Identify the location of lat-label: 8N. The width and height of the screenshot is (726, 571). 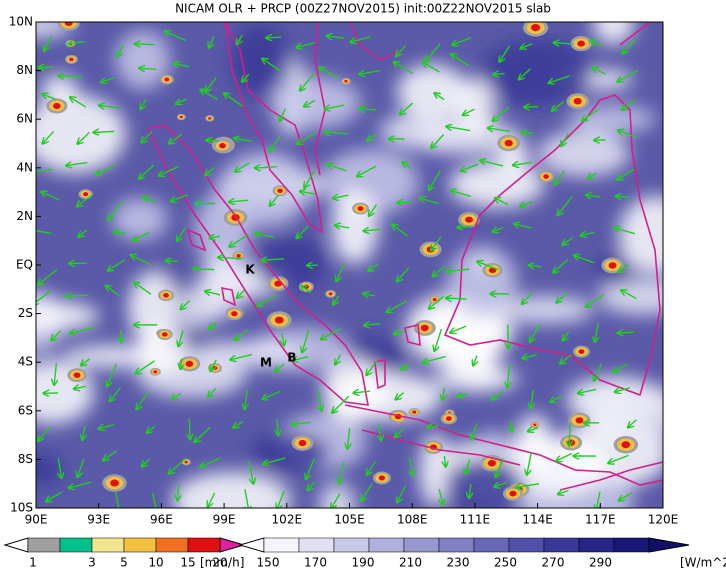
(24, 70).